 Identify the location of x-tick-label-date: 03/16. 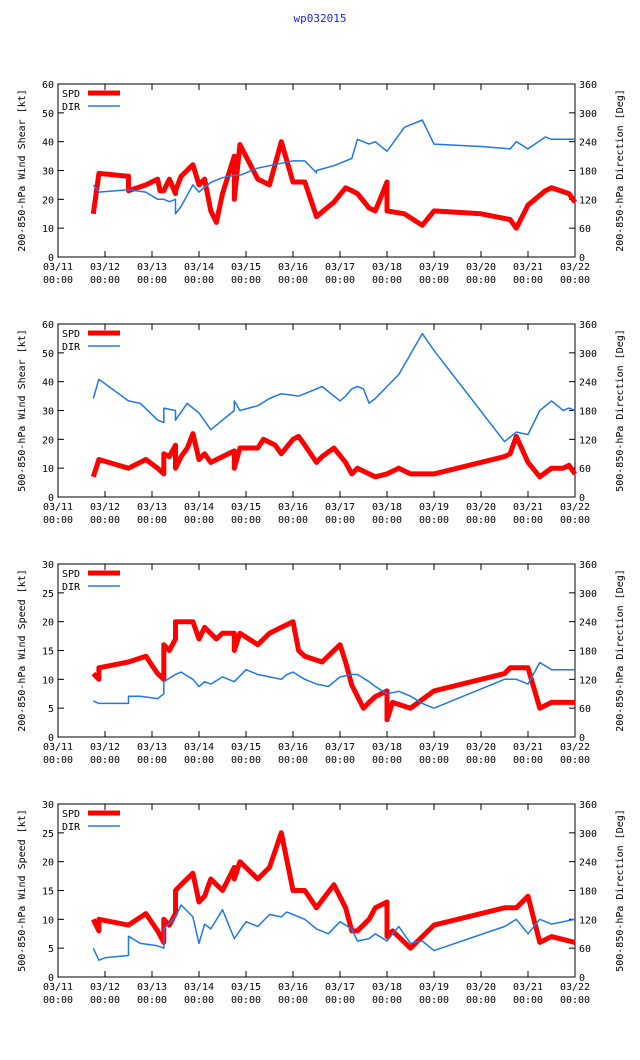
(293, 987).